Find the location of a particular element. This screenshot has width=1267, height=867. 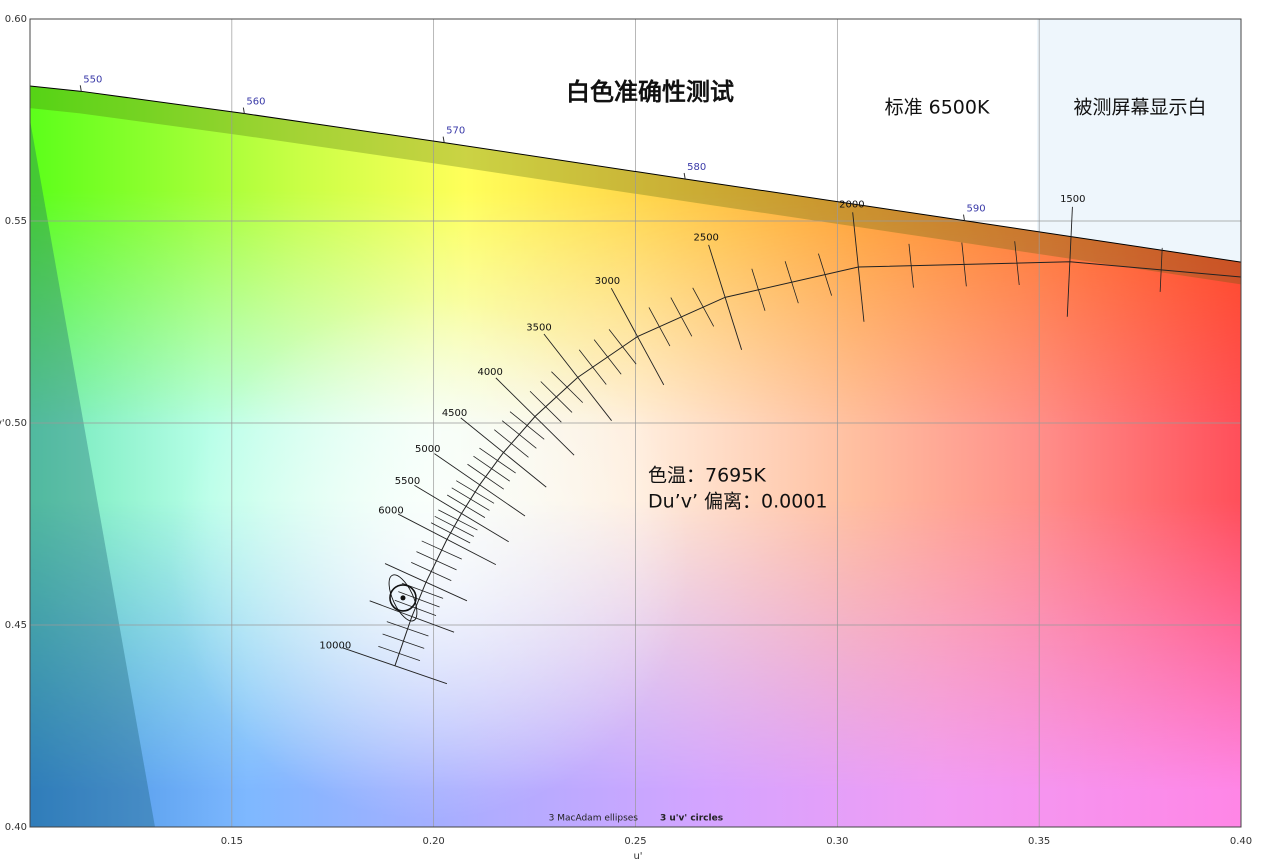

y-tick-label: 0.55 is located at coordinates (16, 221).